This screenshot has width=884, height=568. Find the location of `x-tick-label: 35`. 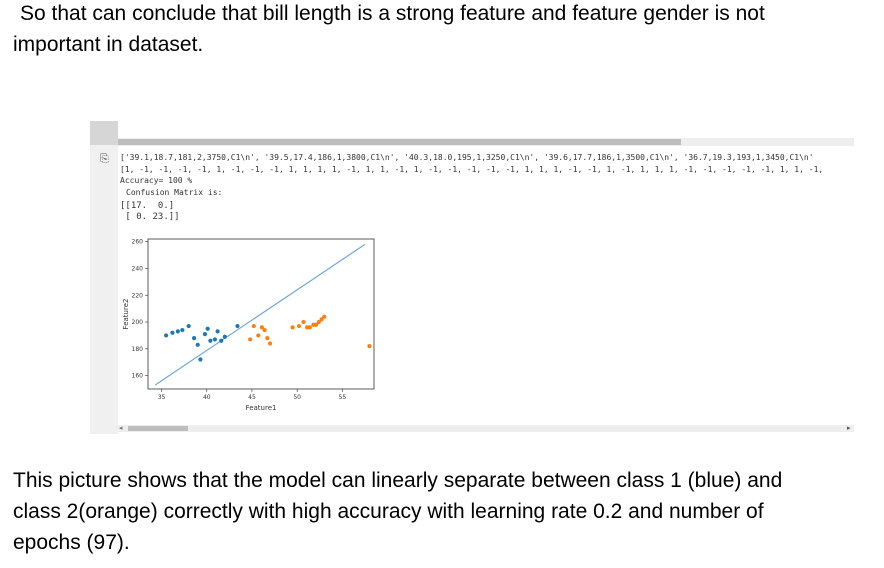

x-tick-label: 35 is located at coordinates (162, 397).